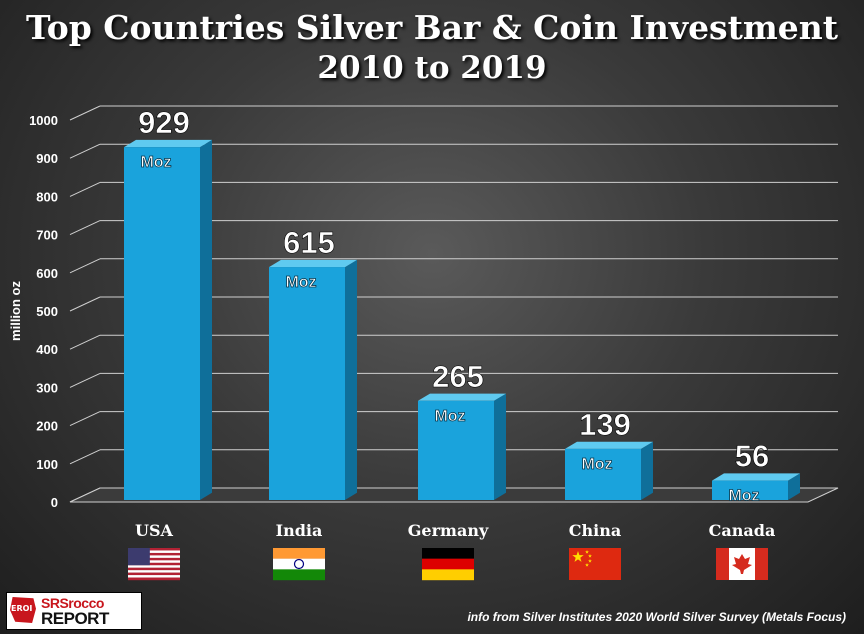 The width and height of the screenshot is (864, 634). I want to click on y-tick-label: 900, so click(47, 158).